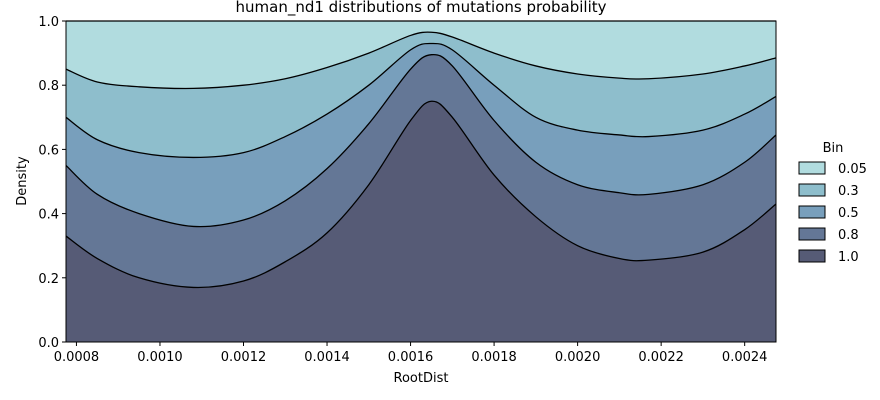 The width and height of the screenshot is (880, 400). Describe the element at coordinates (812, 256) in the screenshot. I see `legend-swatch-1.0` at that location.